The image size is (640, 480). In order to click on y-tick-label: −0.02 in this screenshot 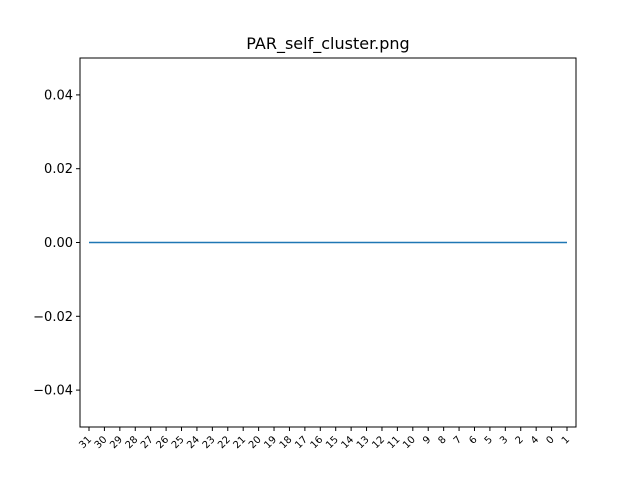, I will do `click(53, 317)`.